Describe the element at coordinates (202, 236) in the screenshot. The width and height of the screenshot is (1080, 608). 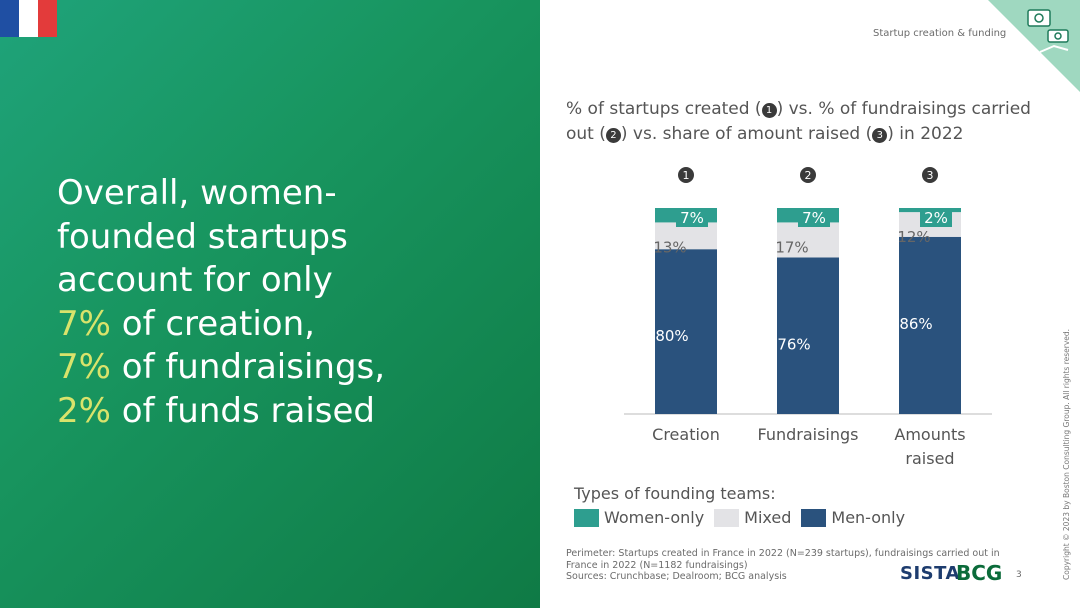
I see `headline-line: founded startups` at that location.